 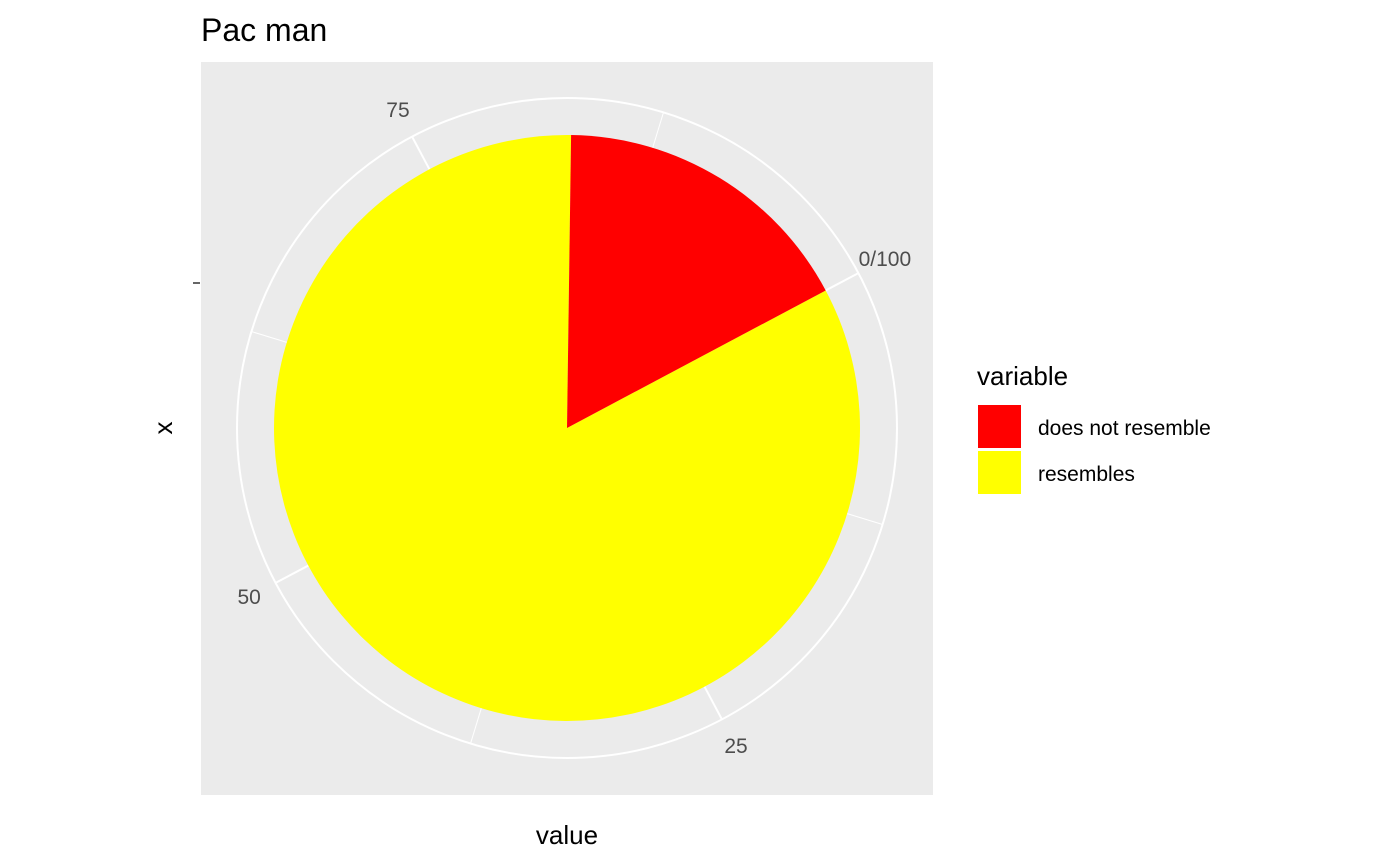 I want to click on legend: variable does not resemble resembles, so click(x=1094, y=427).